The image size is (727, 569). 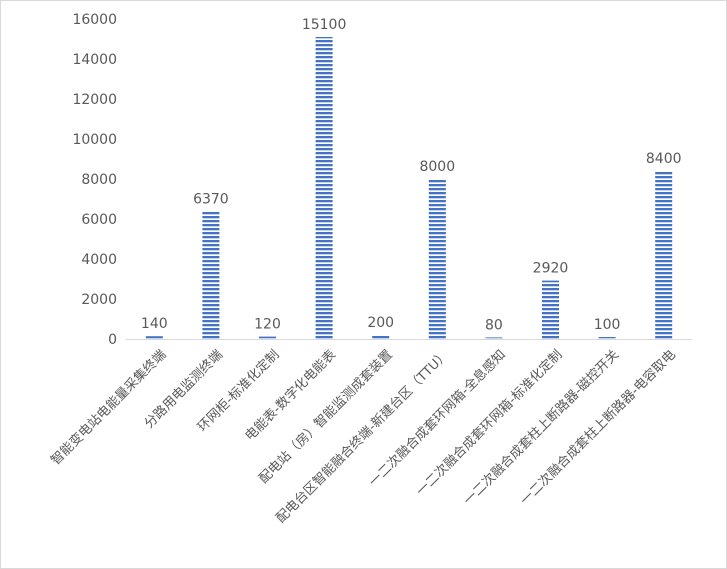 What do you see at coordinates (94, 100) in the screenshot?
I see `y-tick-label: 12000` at bounding box center [94, 100].